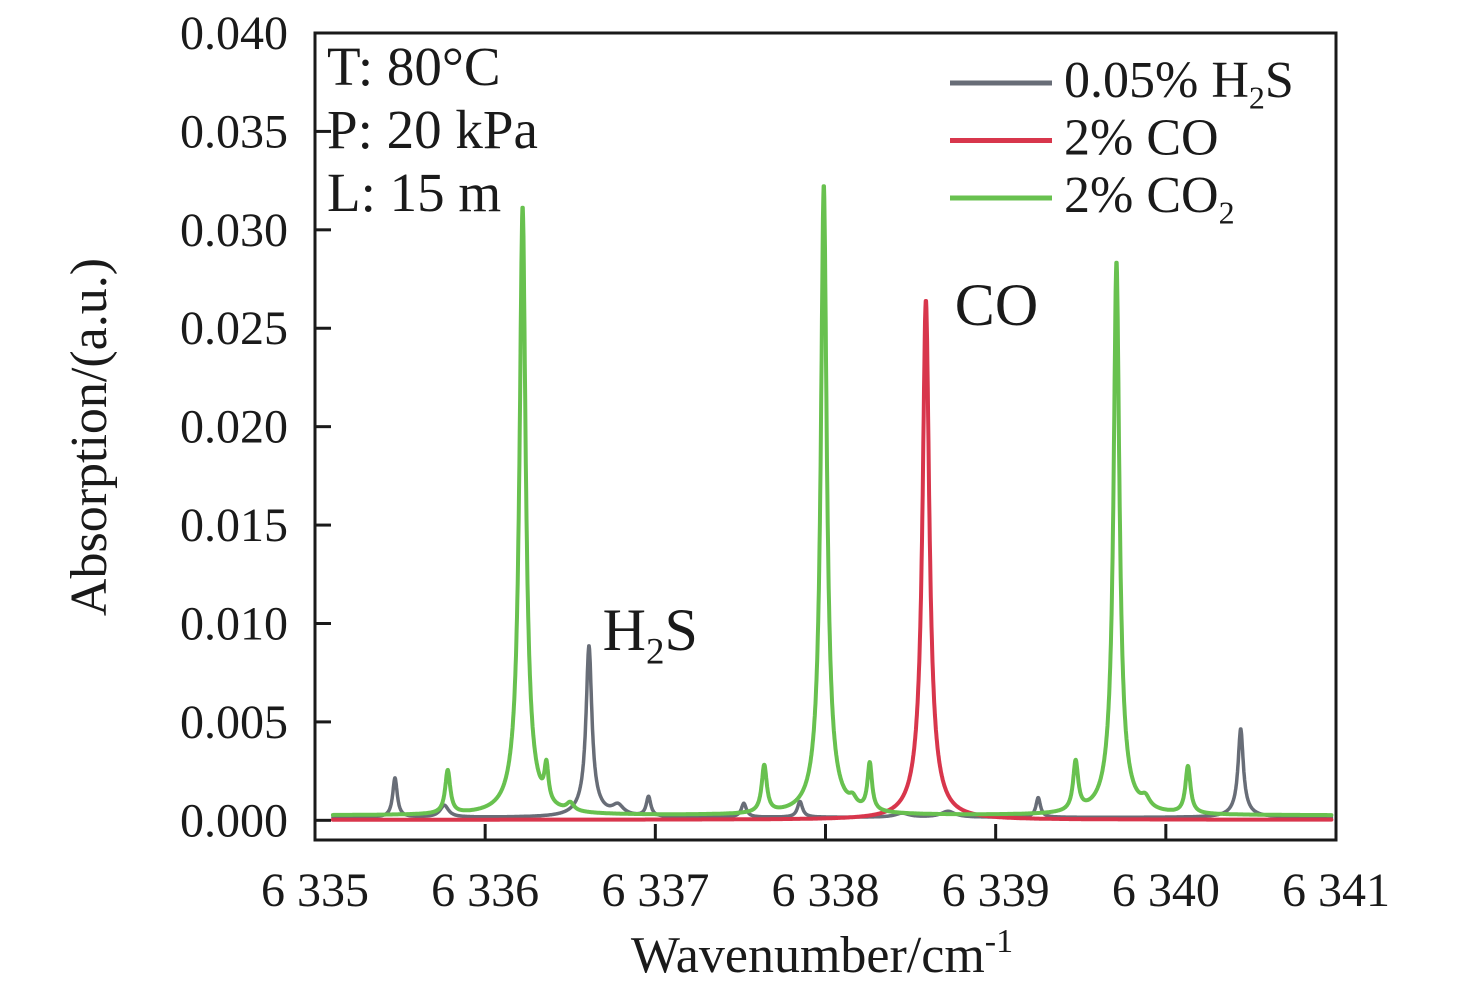 The image size is (1476, 996). Describe the element at coordinates (234, 427) in the screenshot. I see `y-tick-label: 0.020` at that location.